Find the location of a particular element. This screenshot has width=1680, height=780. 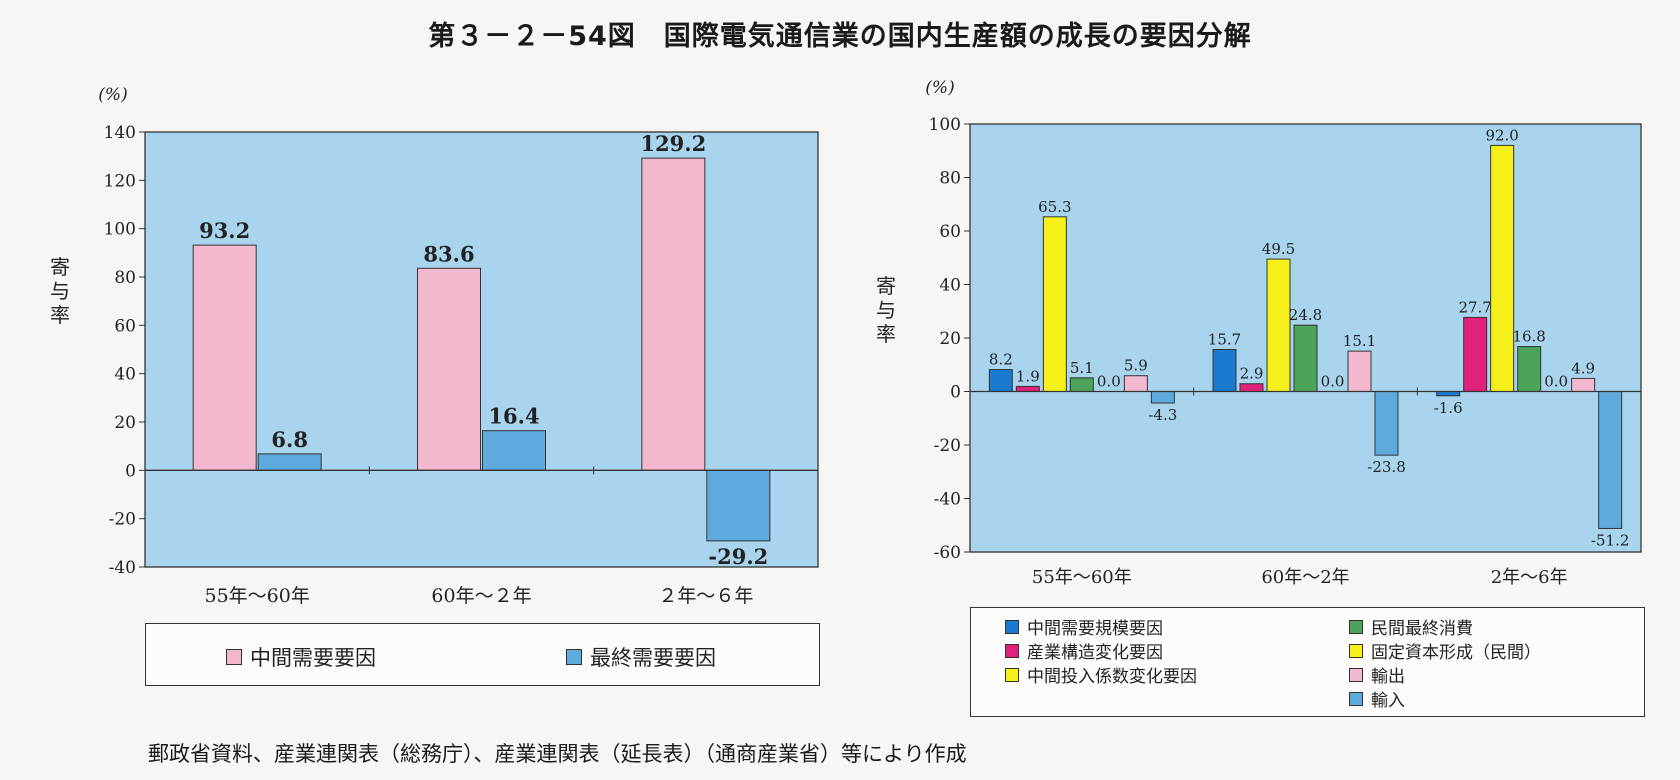

legend-label: 中間需要要因 is located at coordinates (313, 658).